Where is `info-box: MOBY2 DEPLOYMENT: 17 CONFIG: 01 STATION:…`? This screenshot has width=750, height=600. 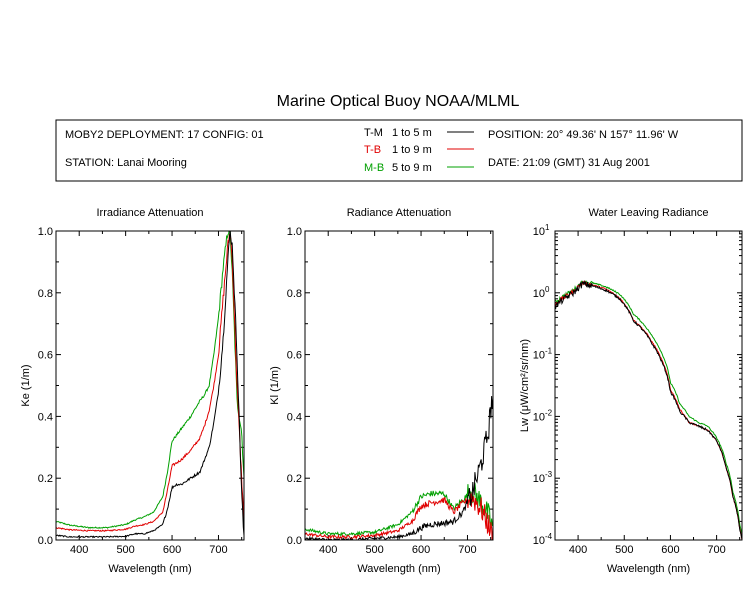 info-box: MOBY2 DEPLOYMENT: 17 CONFIG: 01 STATION:… is located at coordinates (399, 150).